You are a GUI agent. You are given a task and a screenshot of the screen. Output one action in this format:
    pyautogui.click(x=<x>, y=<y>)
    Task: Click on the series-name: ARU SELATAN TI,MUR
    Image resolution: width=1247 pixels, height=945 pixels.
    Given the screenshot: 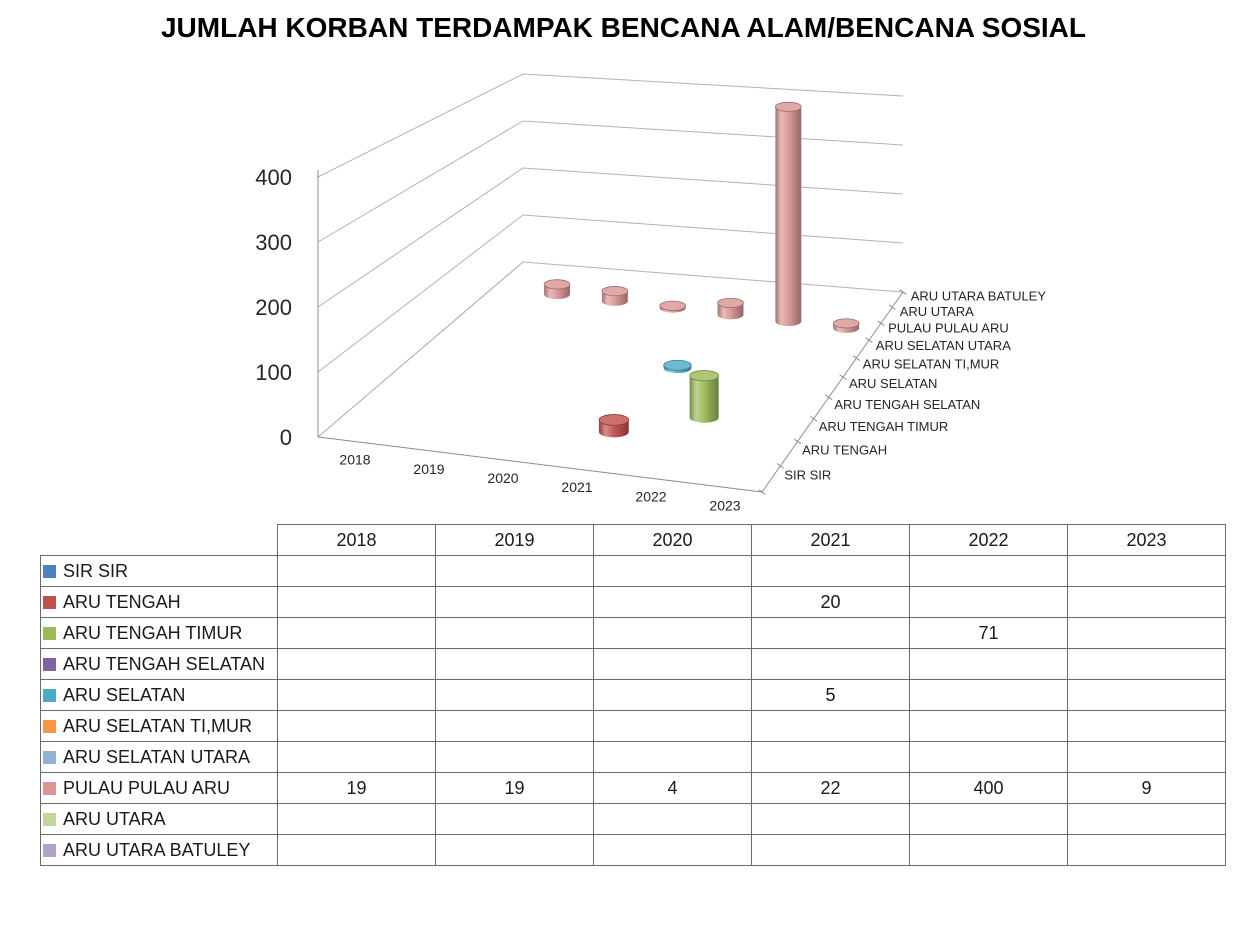 What is the action you would take?
    pyautogui.click(x=158, y=725)
    